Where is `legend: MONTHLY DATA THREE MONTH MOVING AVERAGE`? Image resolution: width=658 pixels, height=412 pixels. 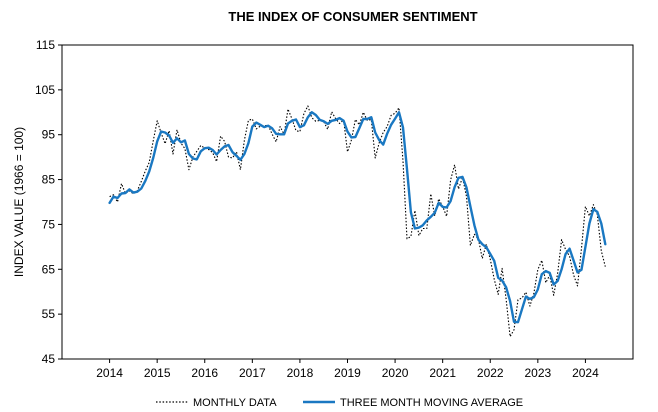
legend: MONTHLY DATA THREE MONTH MOVING AVERAGE is located at coordinates (339, 403).